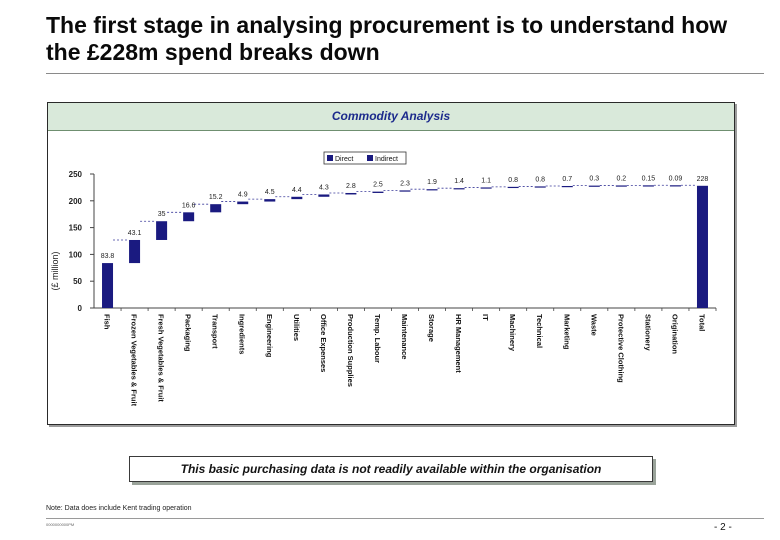  What do you see at coordinates (458, 343) in the screenshot?
I see `x-category-label: HR Management` at bounding box center [458, 343].